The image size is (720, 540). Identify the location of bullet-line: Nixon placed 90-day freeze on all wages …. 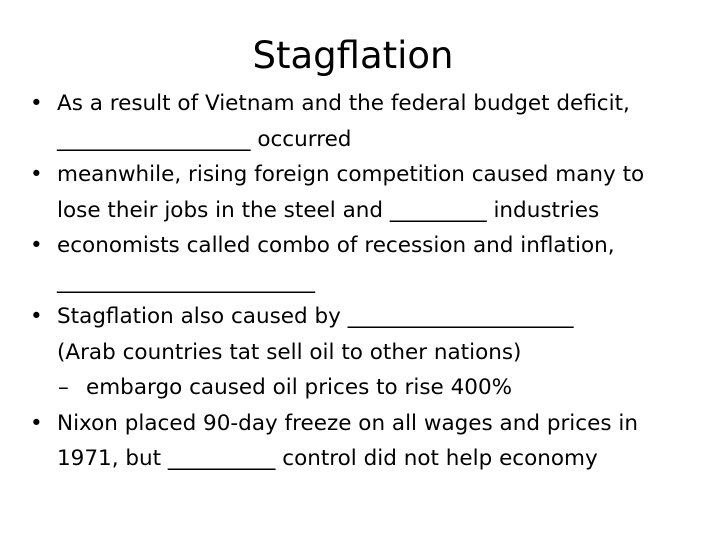
(347, 423).